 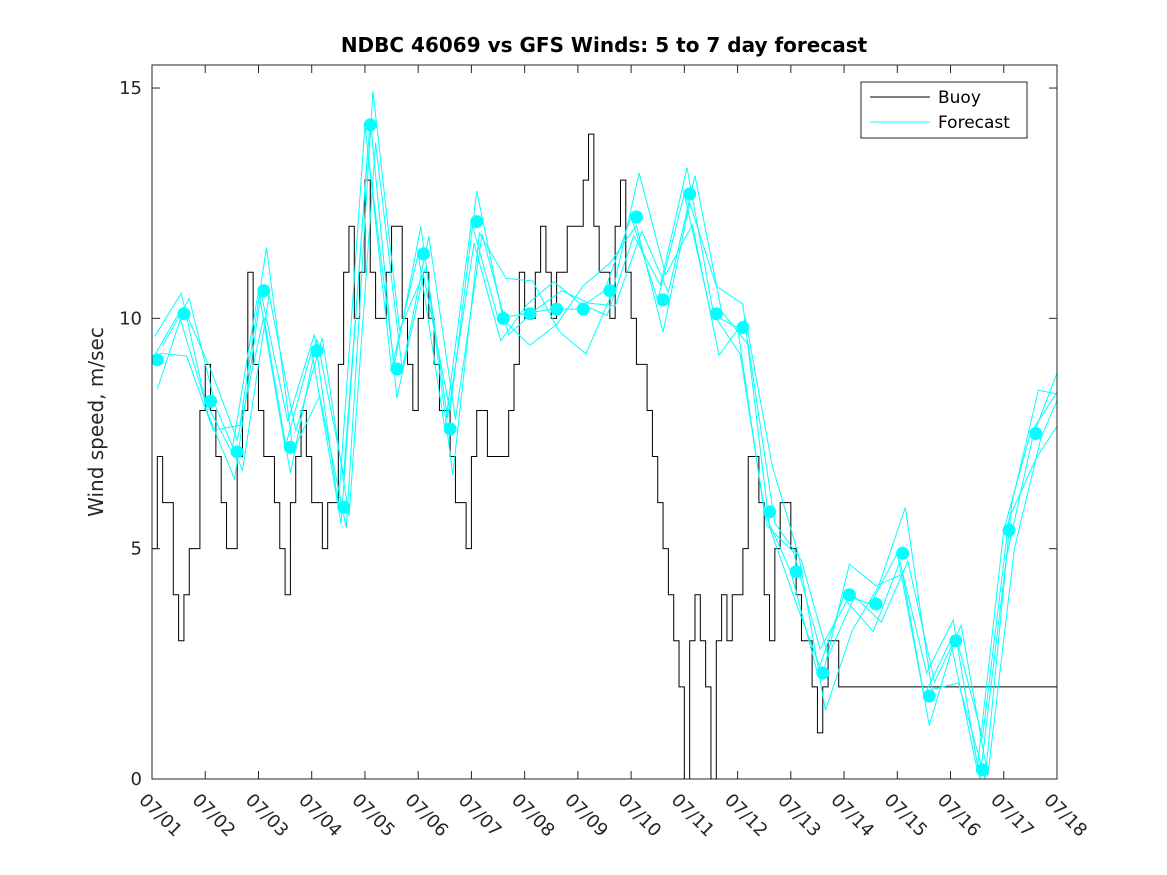 I want to click on legend-box, so click(x=944, y=110).